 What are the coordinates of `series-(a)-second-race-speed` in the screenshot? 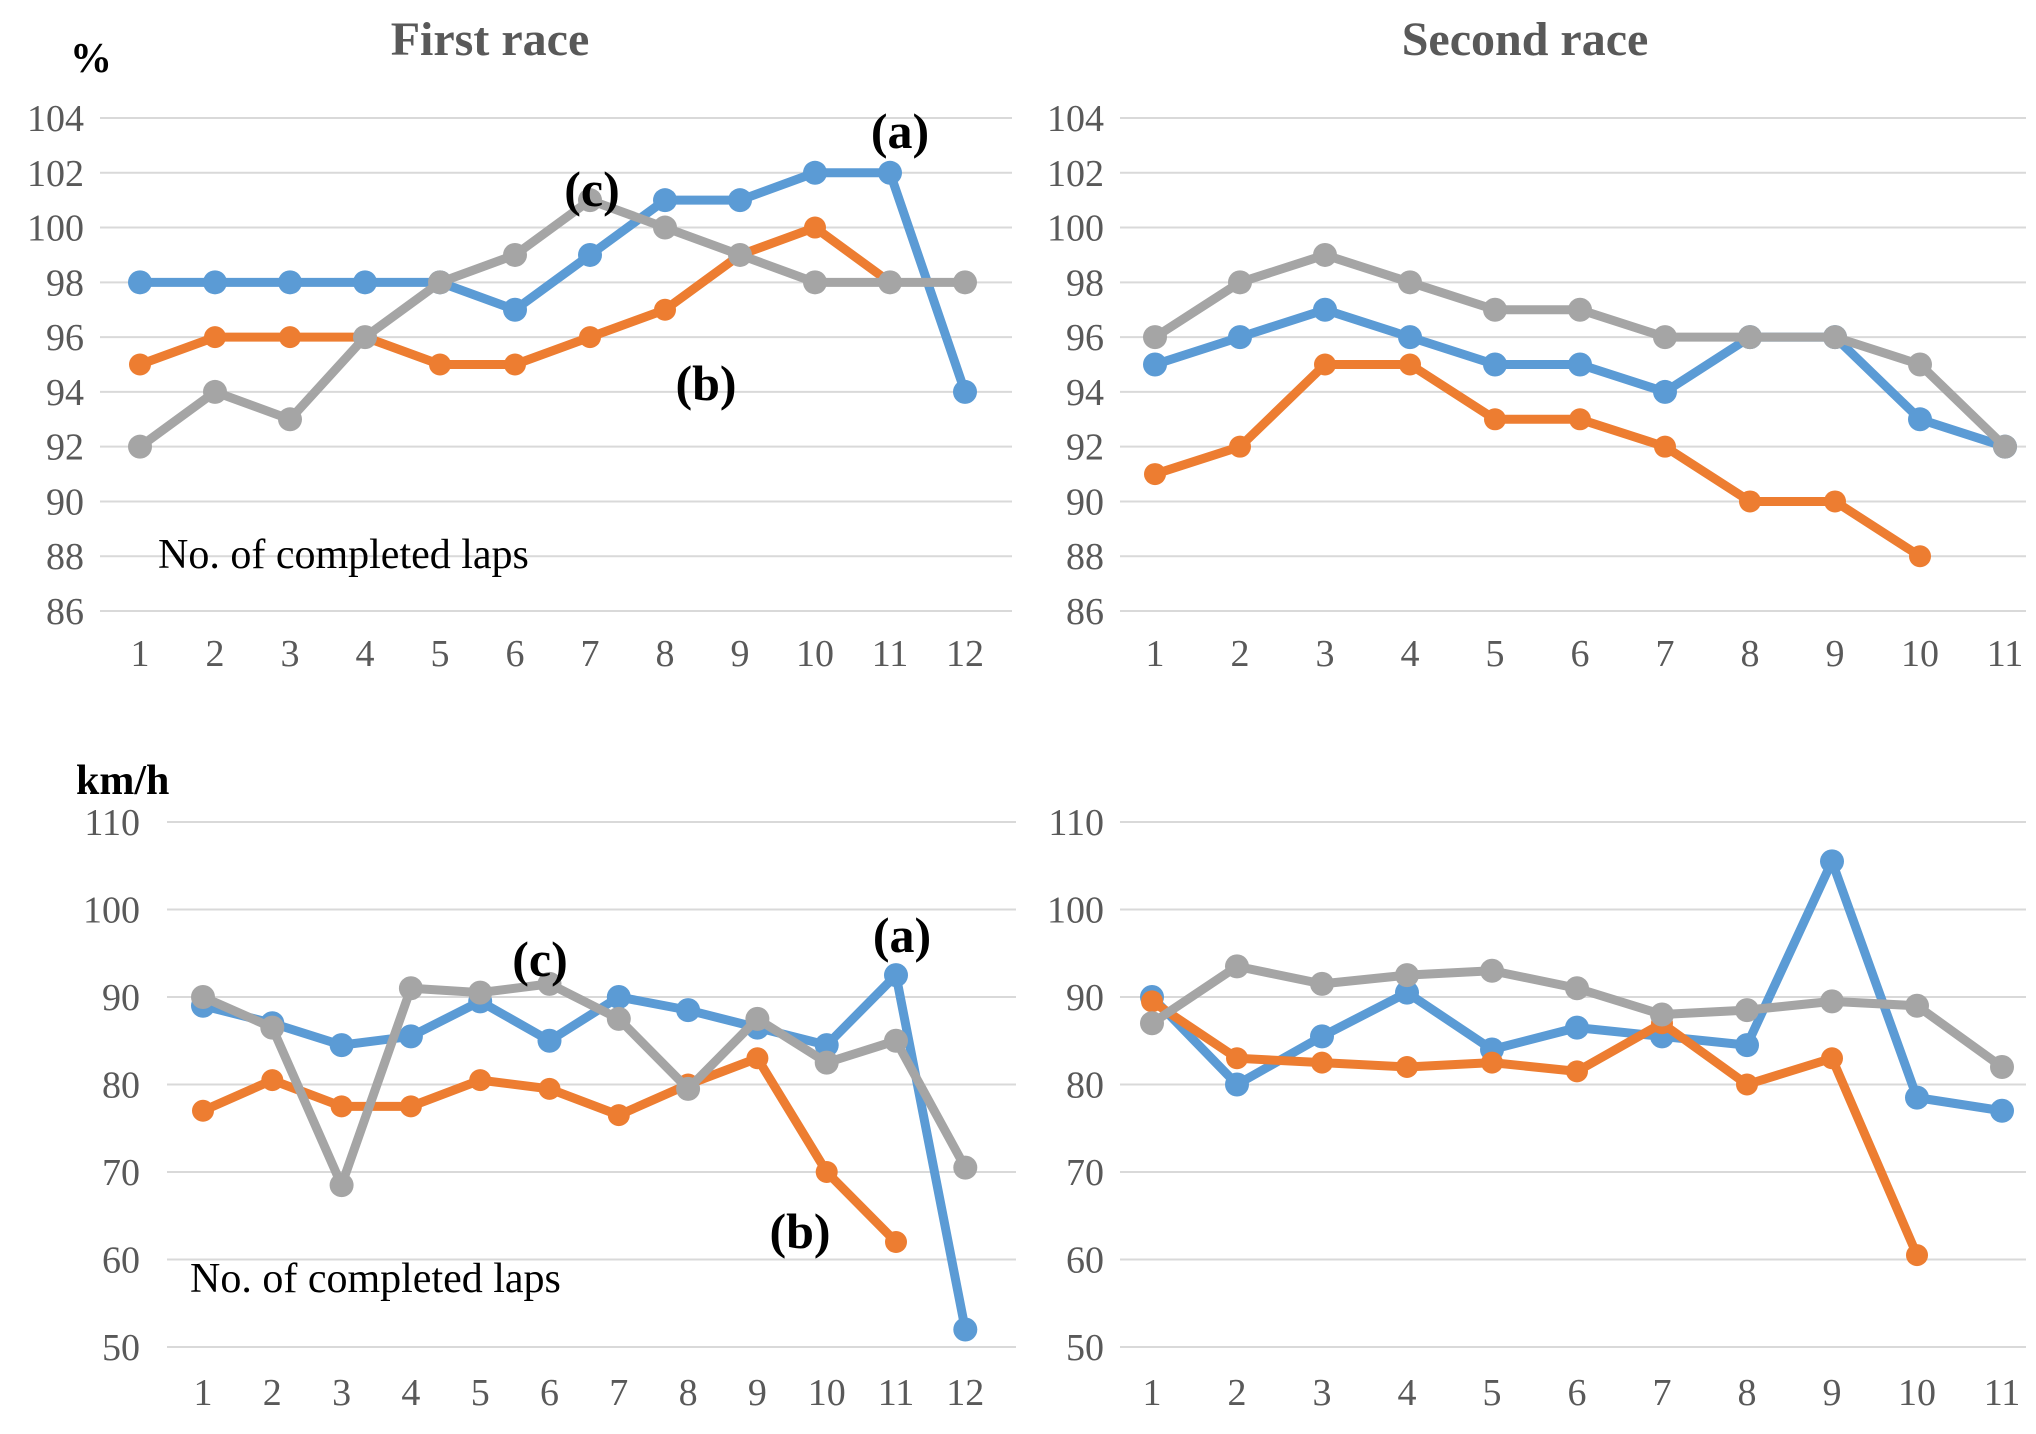 It's located at (1577, 986).